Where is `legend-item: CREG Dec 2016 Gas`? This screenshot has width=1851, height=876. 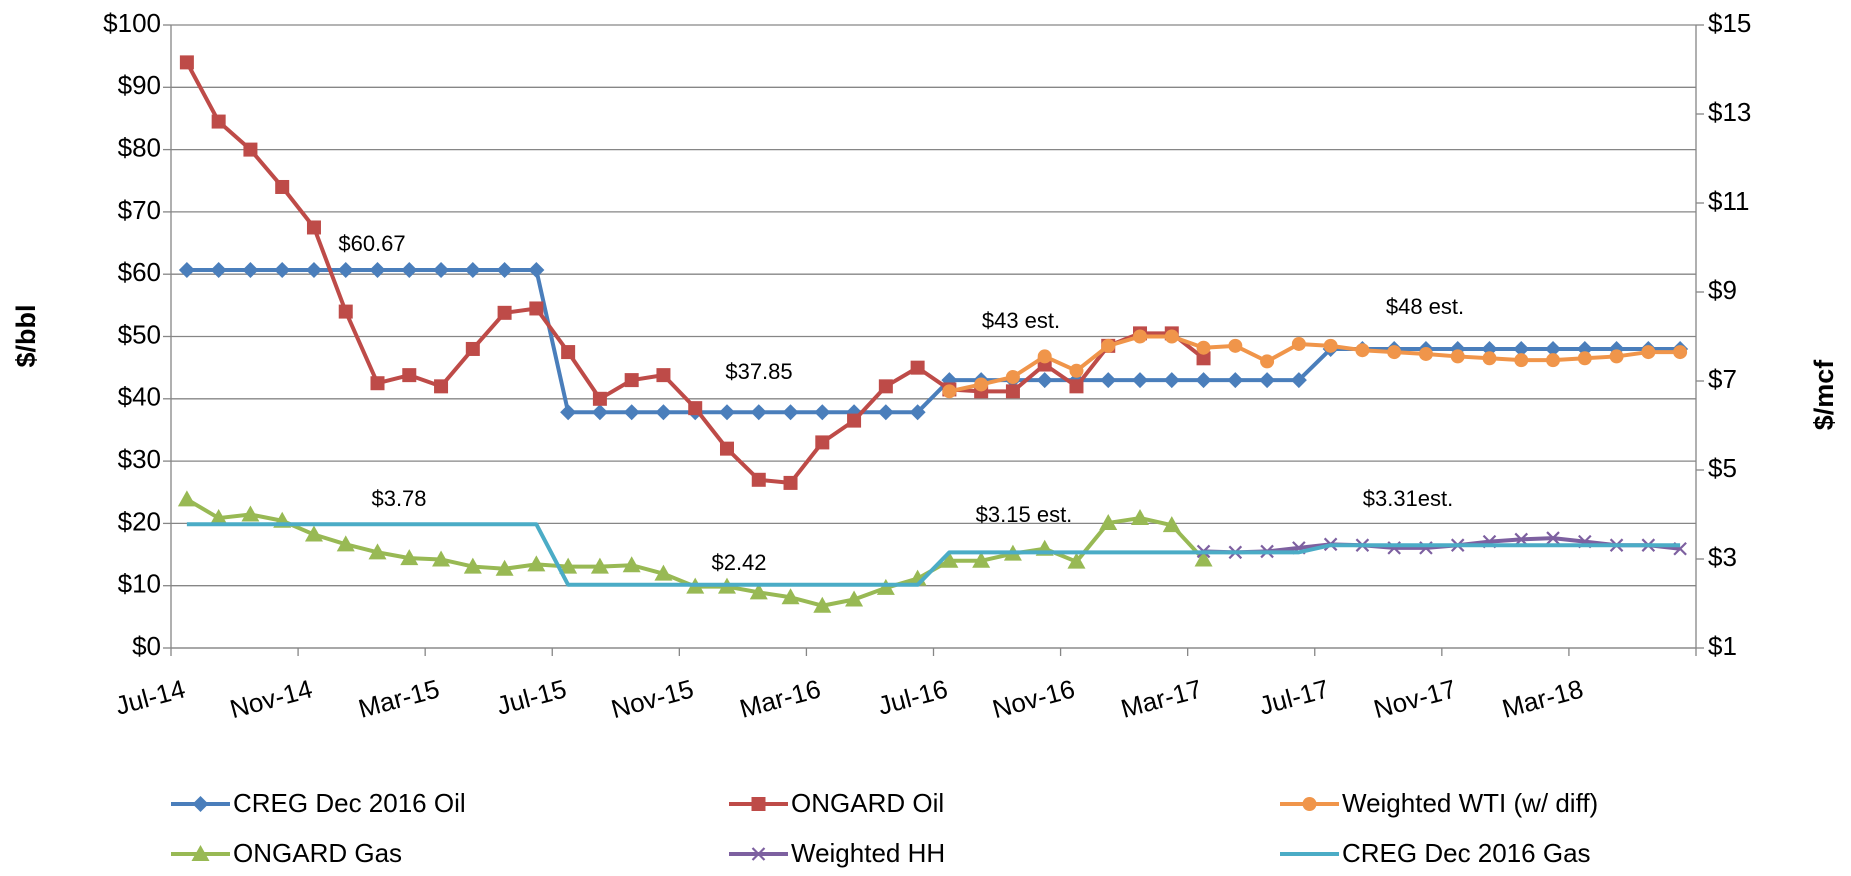 legend-item: CREG Dec 2016 Gas is located at coordinates (1435, 853).